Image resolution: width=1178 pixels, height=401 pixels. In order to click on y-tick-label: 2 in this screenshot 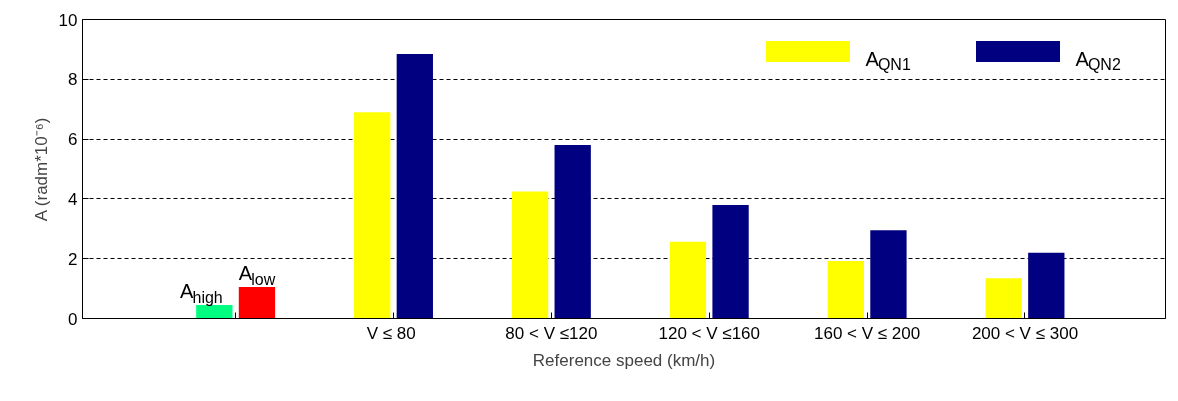, I will do `click(73, 259)`.